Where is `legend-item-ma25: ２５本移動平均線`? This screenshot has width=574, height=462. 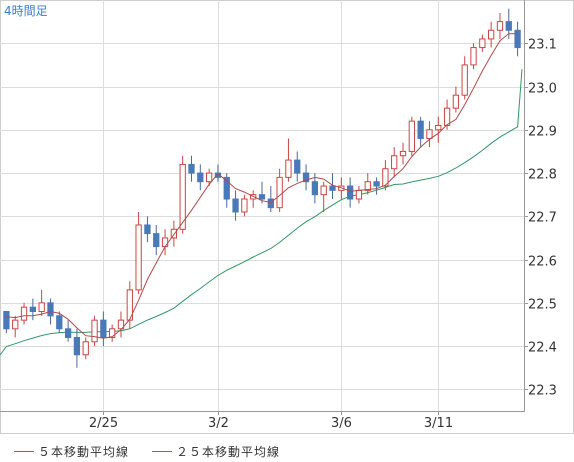 legend-item-ma25: ２５本移動平均線 is located at coordinates (216, 451).